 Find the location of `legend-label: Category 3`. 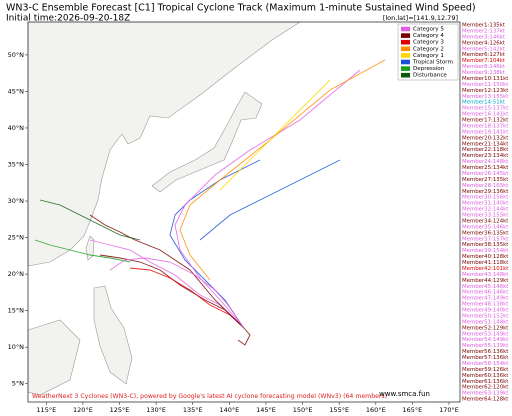

legend-label: Category 3 is located at coordinates (428, 43).